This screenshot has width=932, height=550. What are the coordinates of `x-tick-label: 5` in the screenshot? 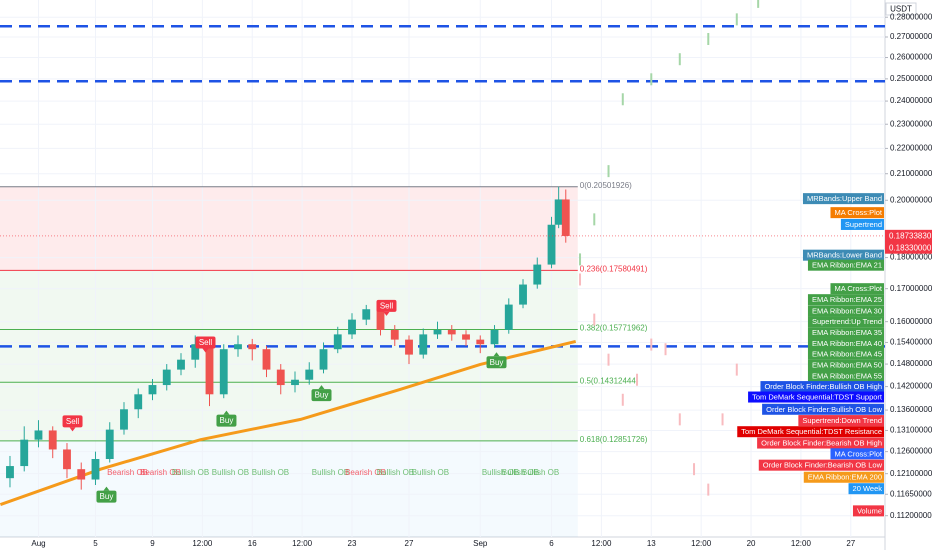 It's located at (95, 543).